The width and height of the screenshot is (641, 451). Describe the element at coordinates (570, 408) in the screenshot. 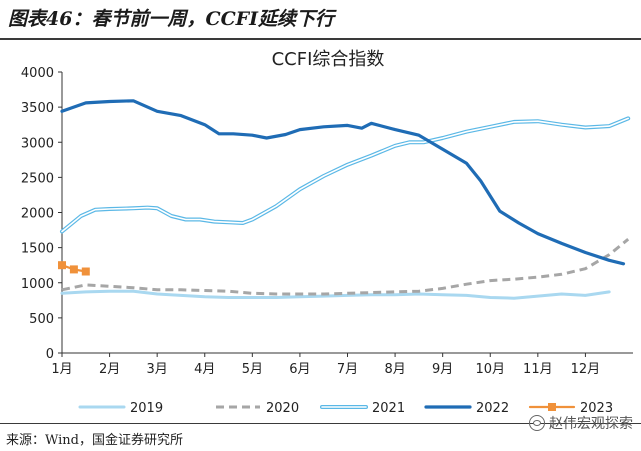

I see `legend-item-2023: 2023` at that location.